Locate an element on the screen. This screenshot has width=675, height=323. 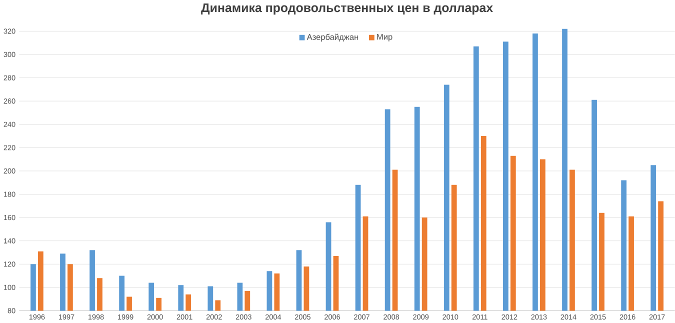
chart-title: Динамика продовольственных цен в долларах is located at coordinates (347, 9).